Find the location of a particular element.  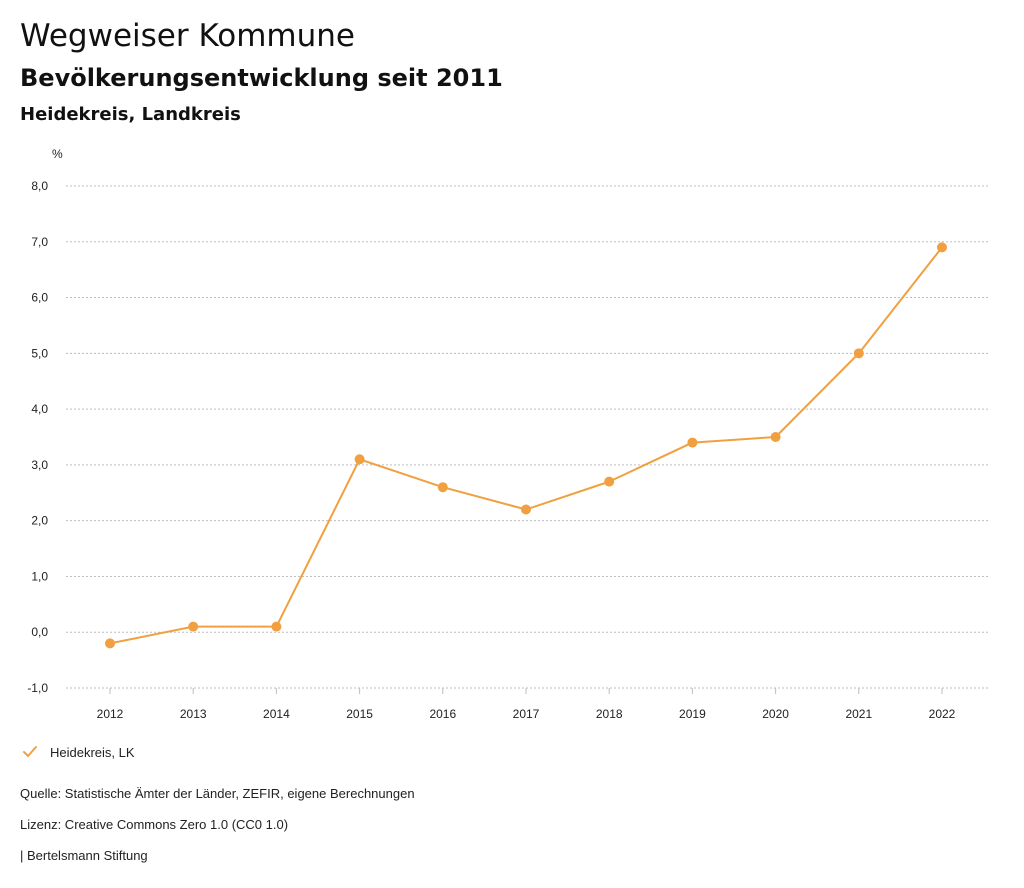

y-tick-label: 6,0 is located at coordinates (39, 298).